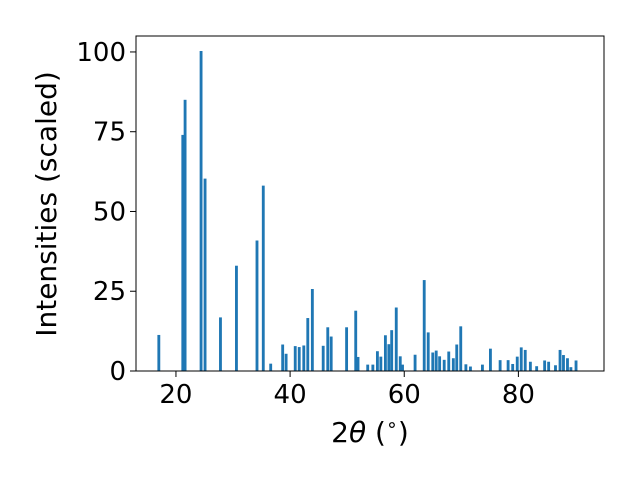 The image size is (640, 485). What do you see at coordinates (109, 292) in the screenshot?
I see `y-tick-label: 25` at bounding box center [109, 292].